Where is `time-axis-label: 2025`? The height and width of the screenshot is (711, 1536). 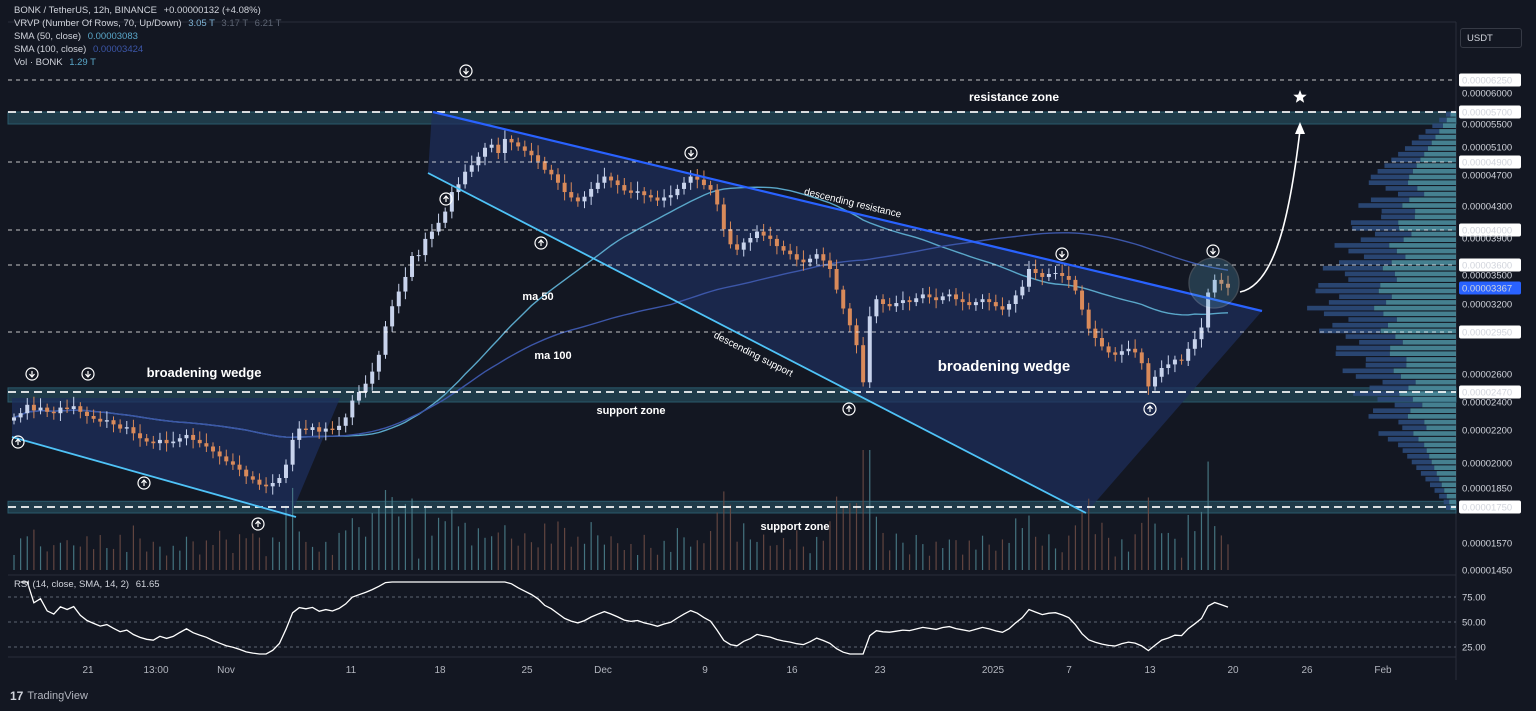
time-axis-label: 2025 is located at coordinates (993, 670).